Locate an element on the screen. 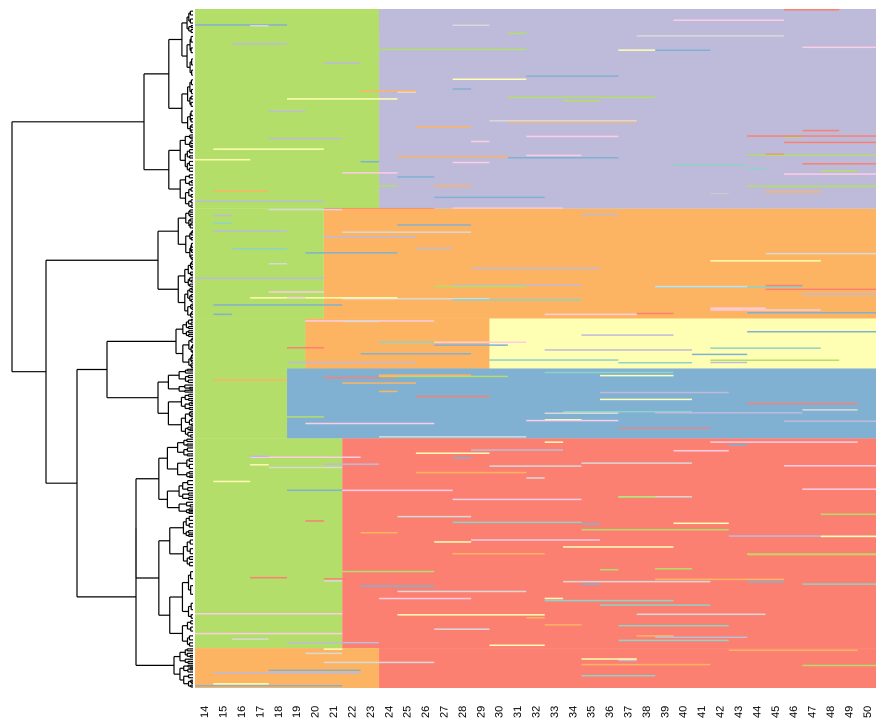  x-tick-label: 34 is located at coordinates (573, 712).